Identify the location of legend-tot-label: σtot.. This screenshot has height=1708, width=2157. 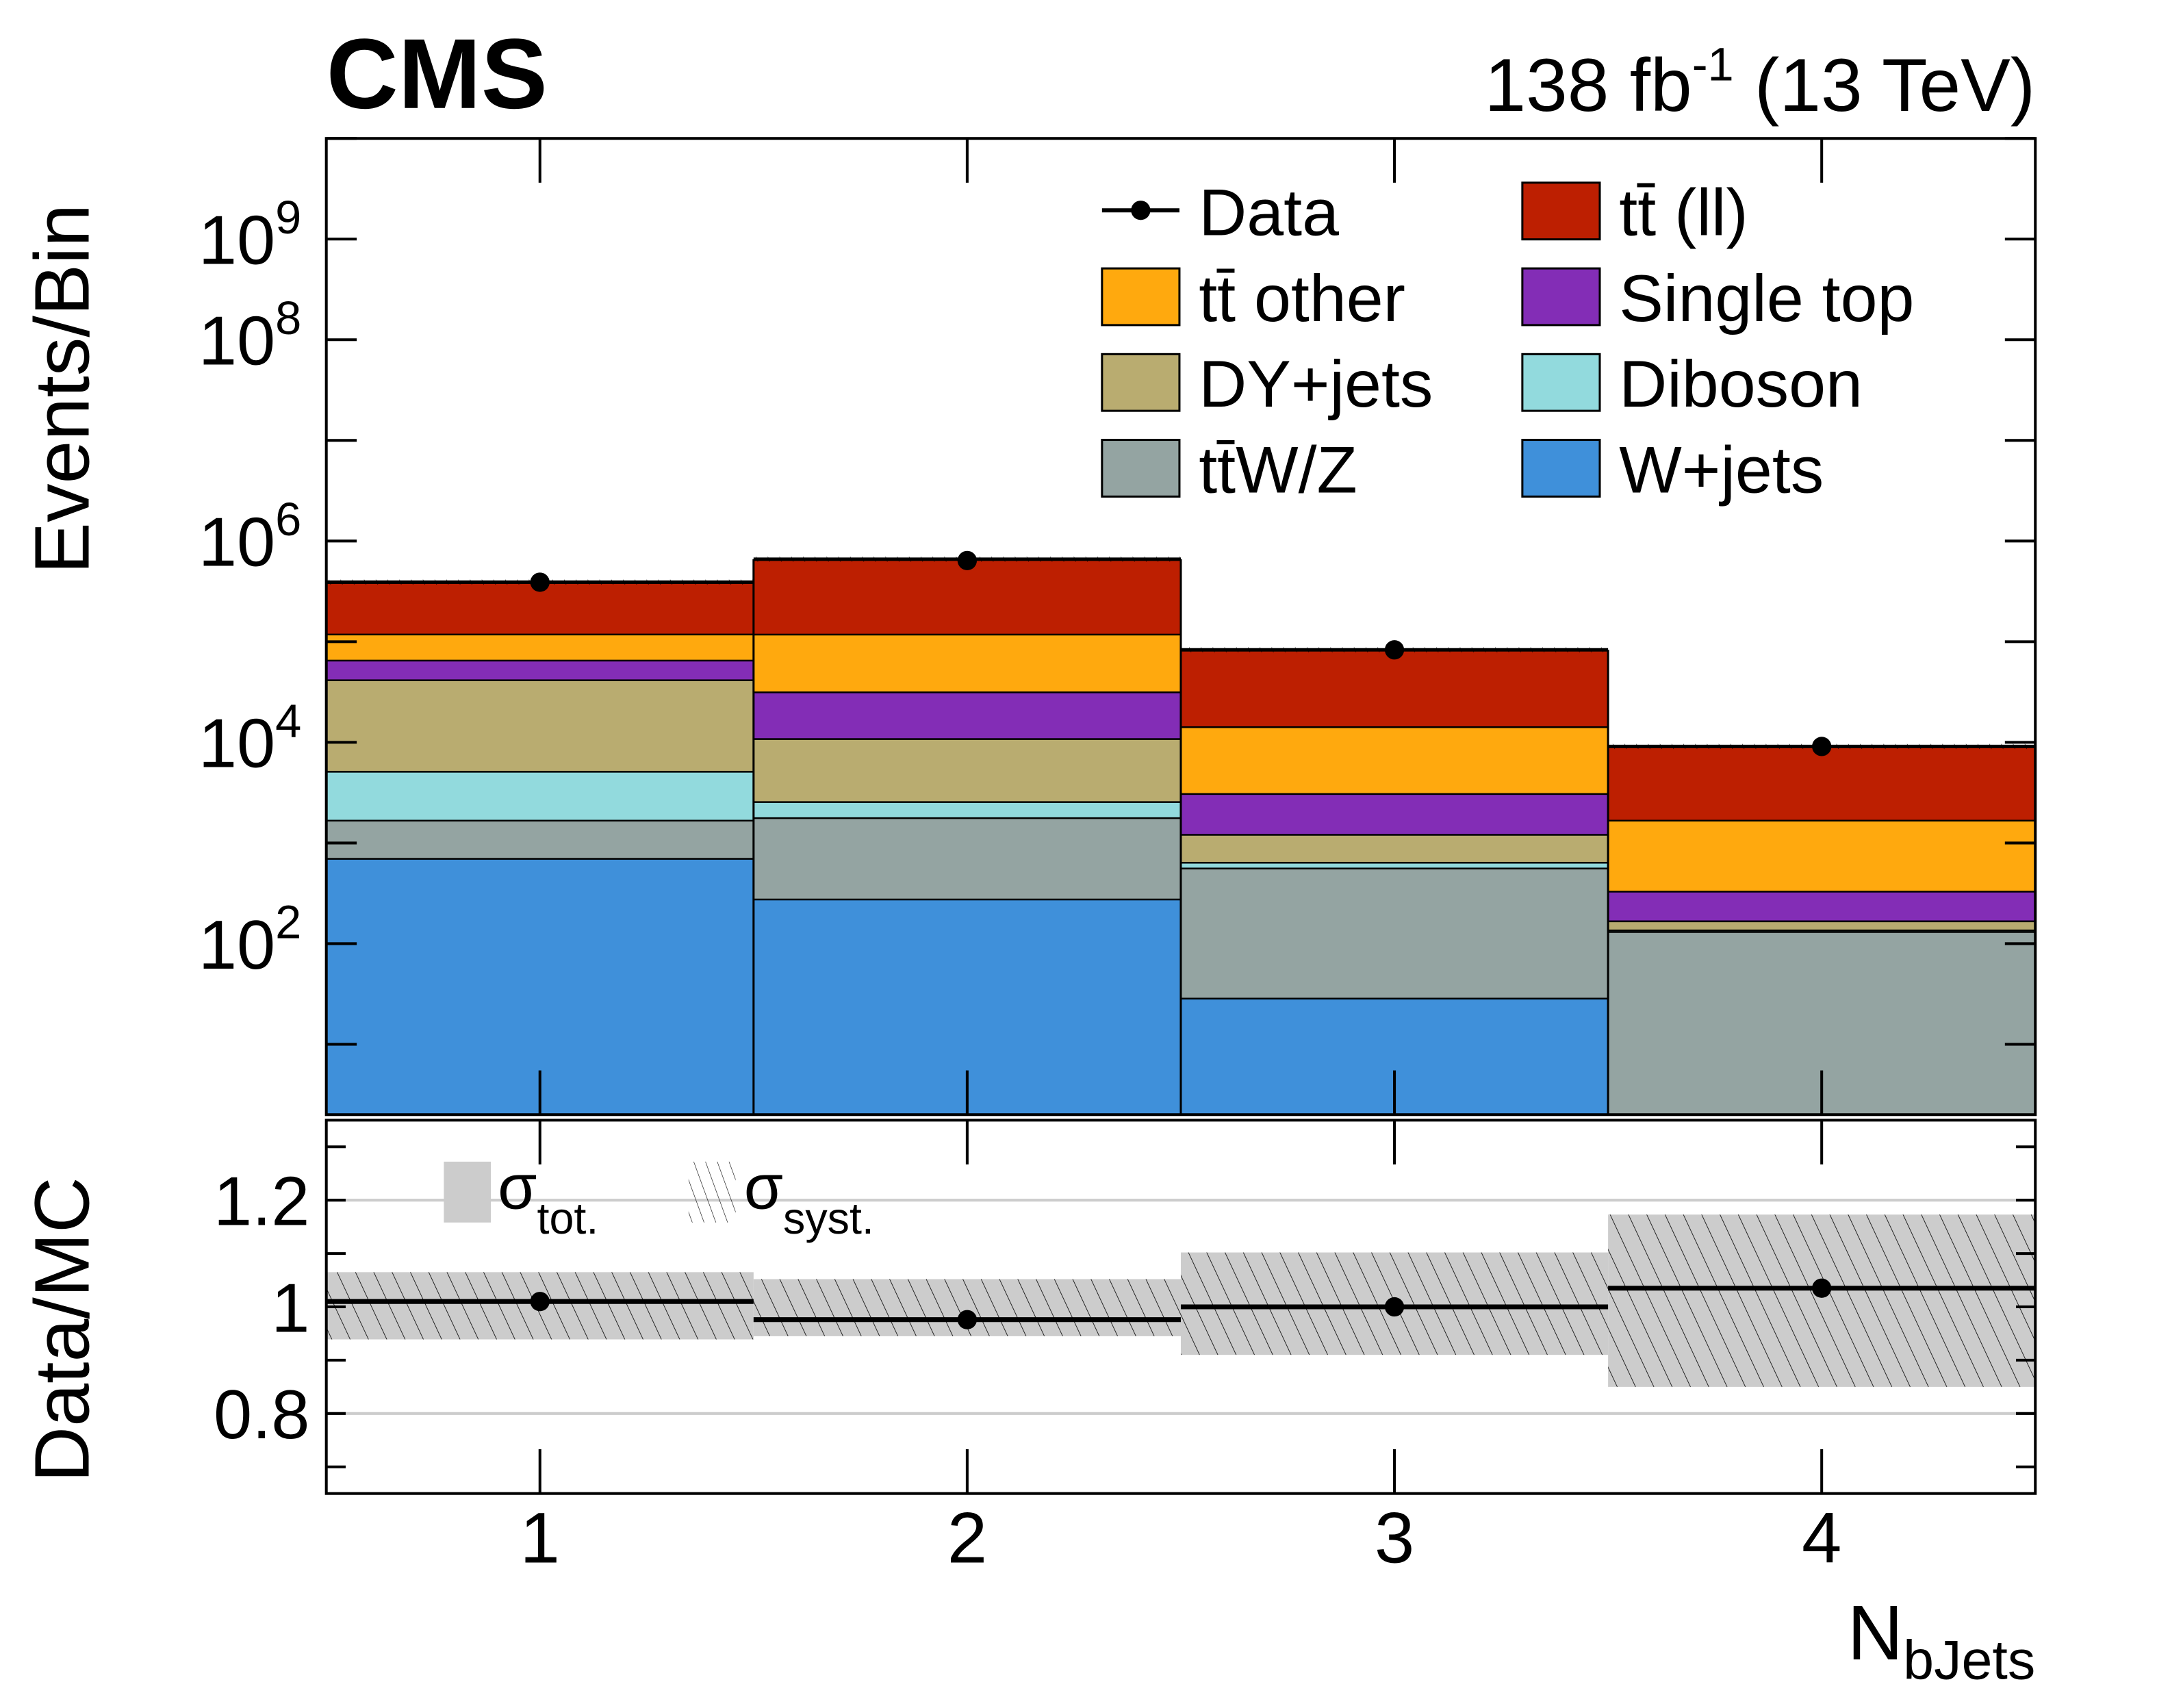
(548, 1197).